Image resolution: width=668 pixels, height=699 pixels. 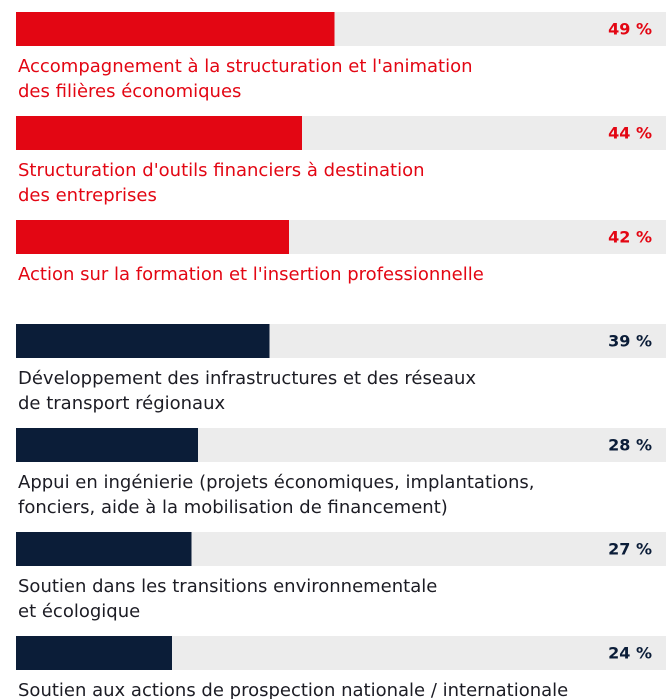 What do you see at coordinates (630, 653) in the screenshot?
I see `value-label: 24 %` at bounding box center [630, 653].